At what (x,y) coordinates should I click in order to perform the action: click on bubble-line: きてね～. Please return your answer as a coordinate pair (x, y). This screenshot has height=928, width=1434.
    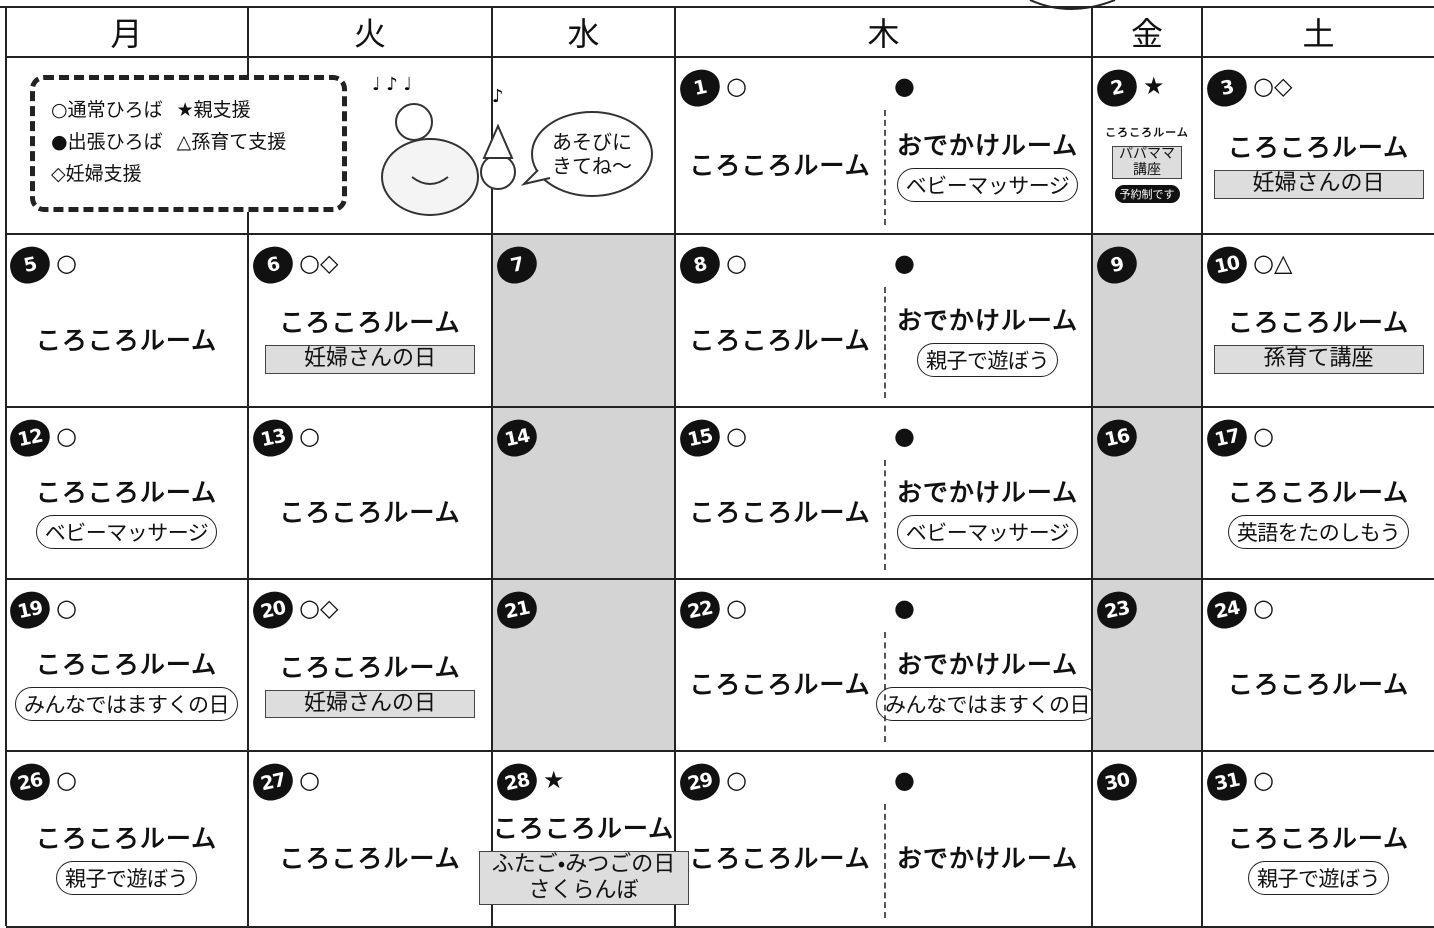
    Looking at the image, I should click on (592, 166).